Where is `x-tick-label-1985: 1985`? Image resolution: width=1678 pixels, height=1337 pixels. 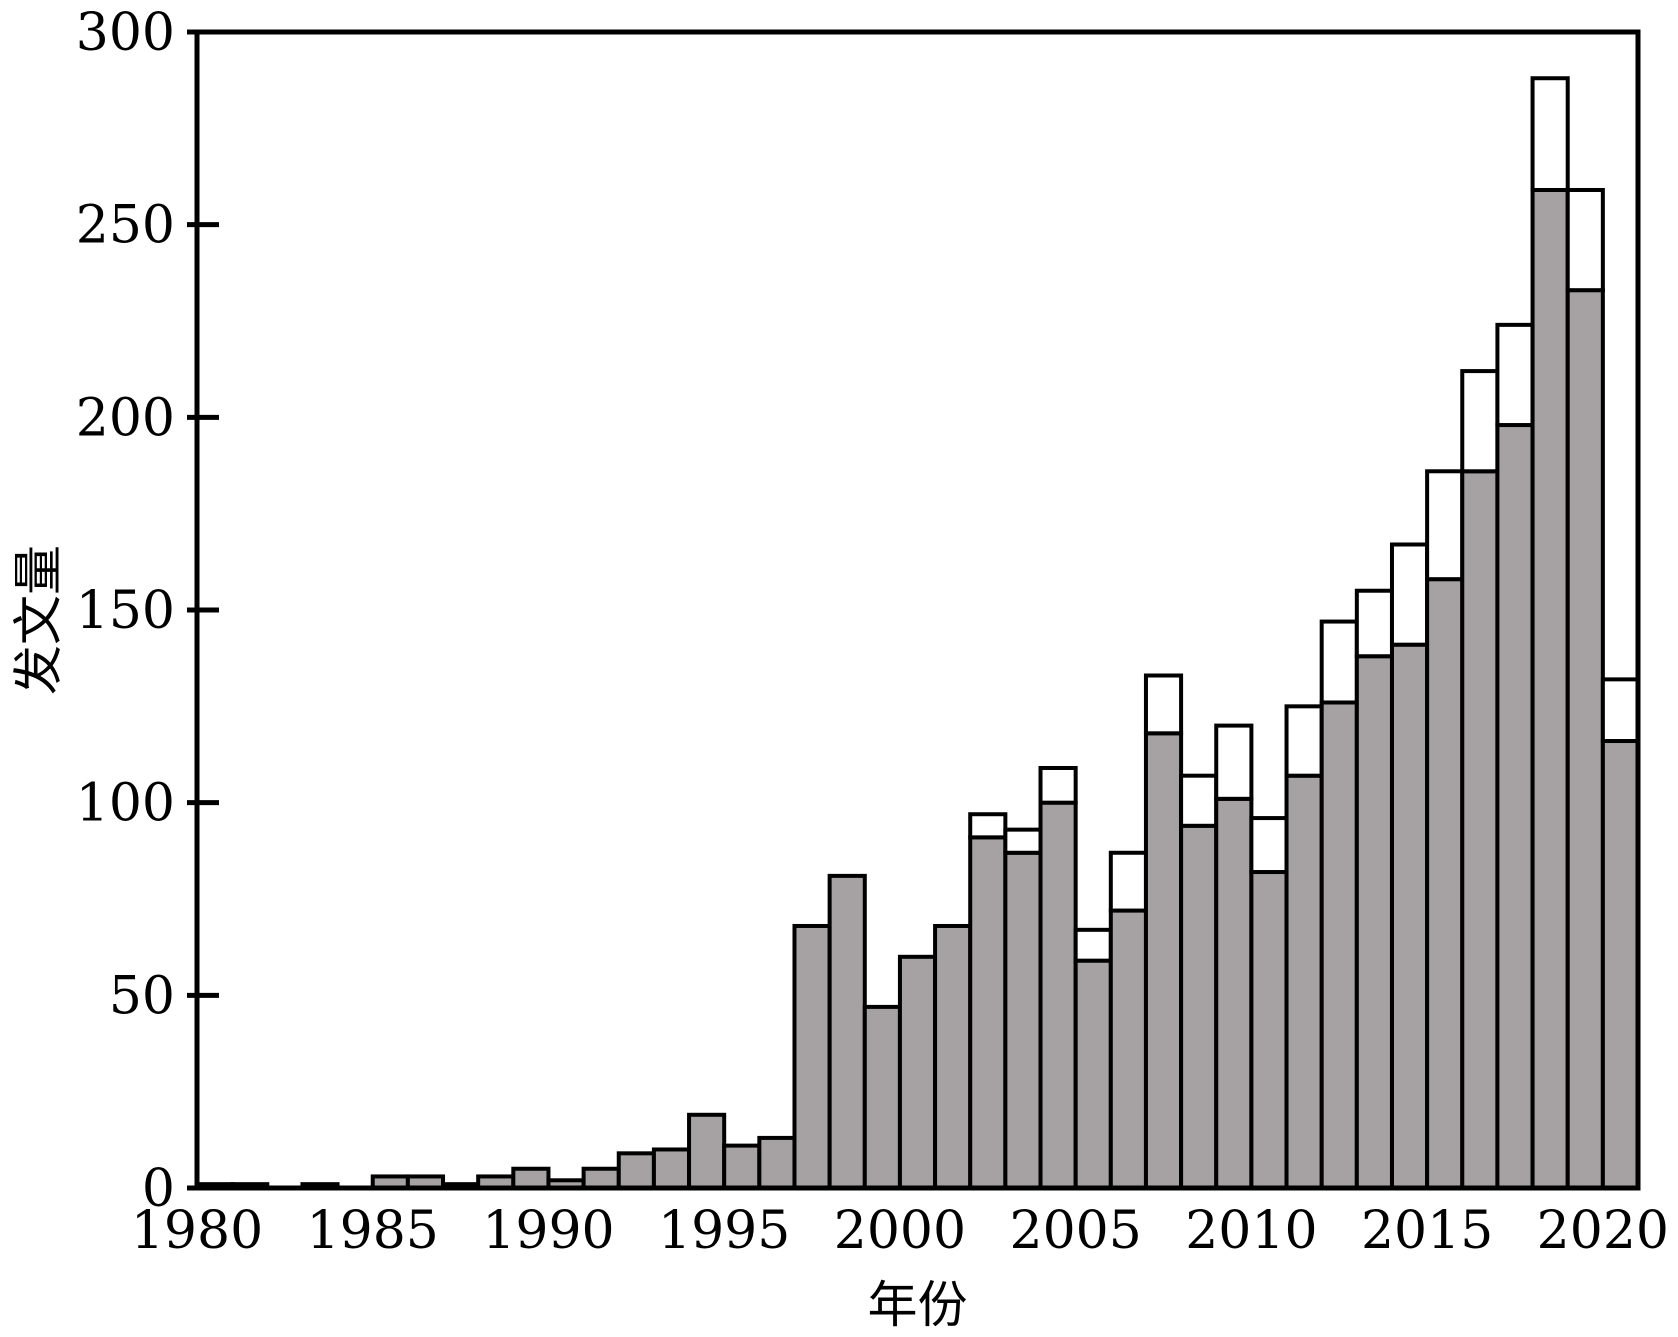 x-tick-label-1985: 1985 is located at coordinates (373, 1231).